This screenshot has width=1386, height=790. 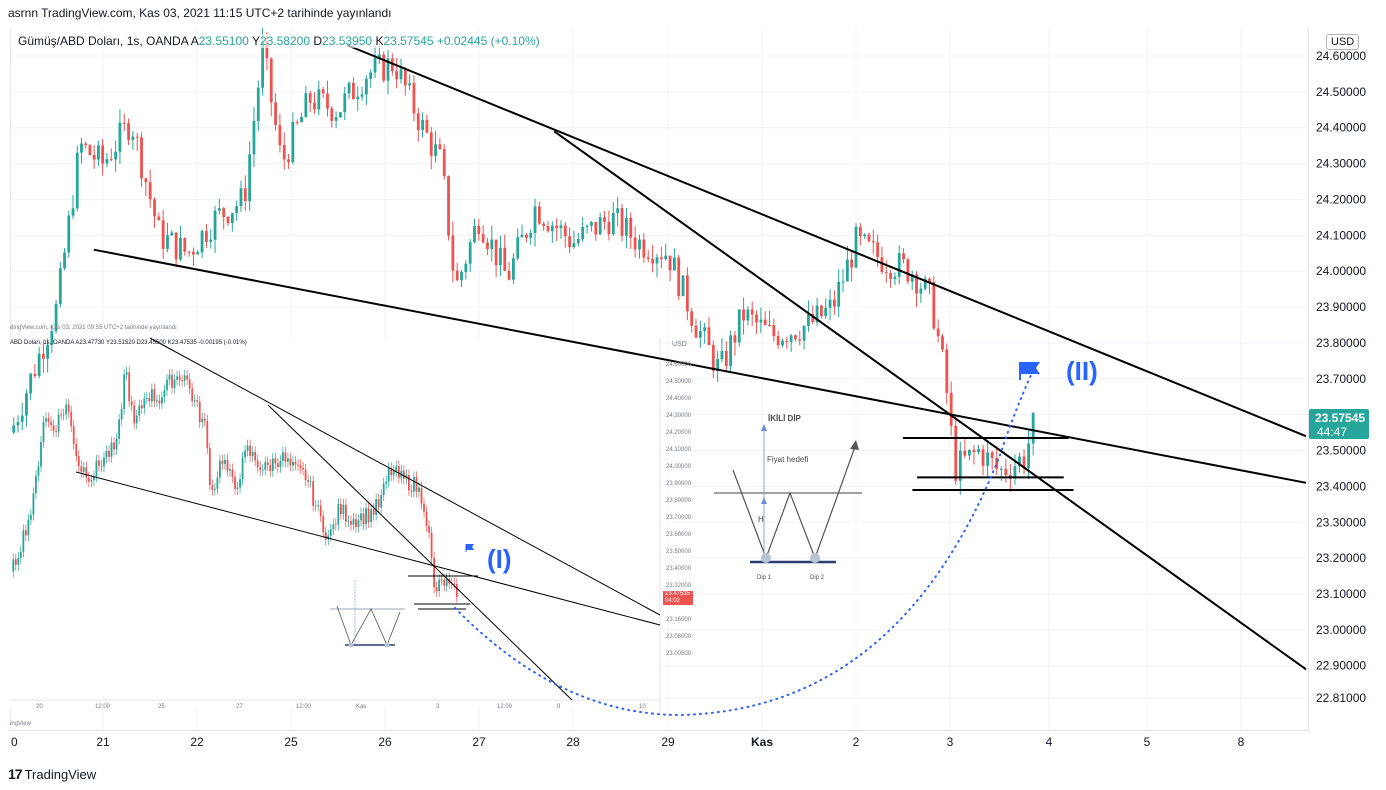 What do you see at coordinates (628, 742) in the screenshot?
I see `time-axis: 0 21 22 25 26 27 28 29 Kas 2 3 4 5 8` at bounding box center [628, 742].